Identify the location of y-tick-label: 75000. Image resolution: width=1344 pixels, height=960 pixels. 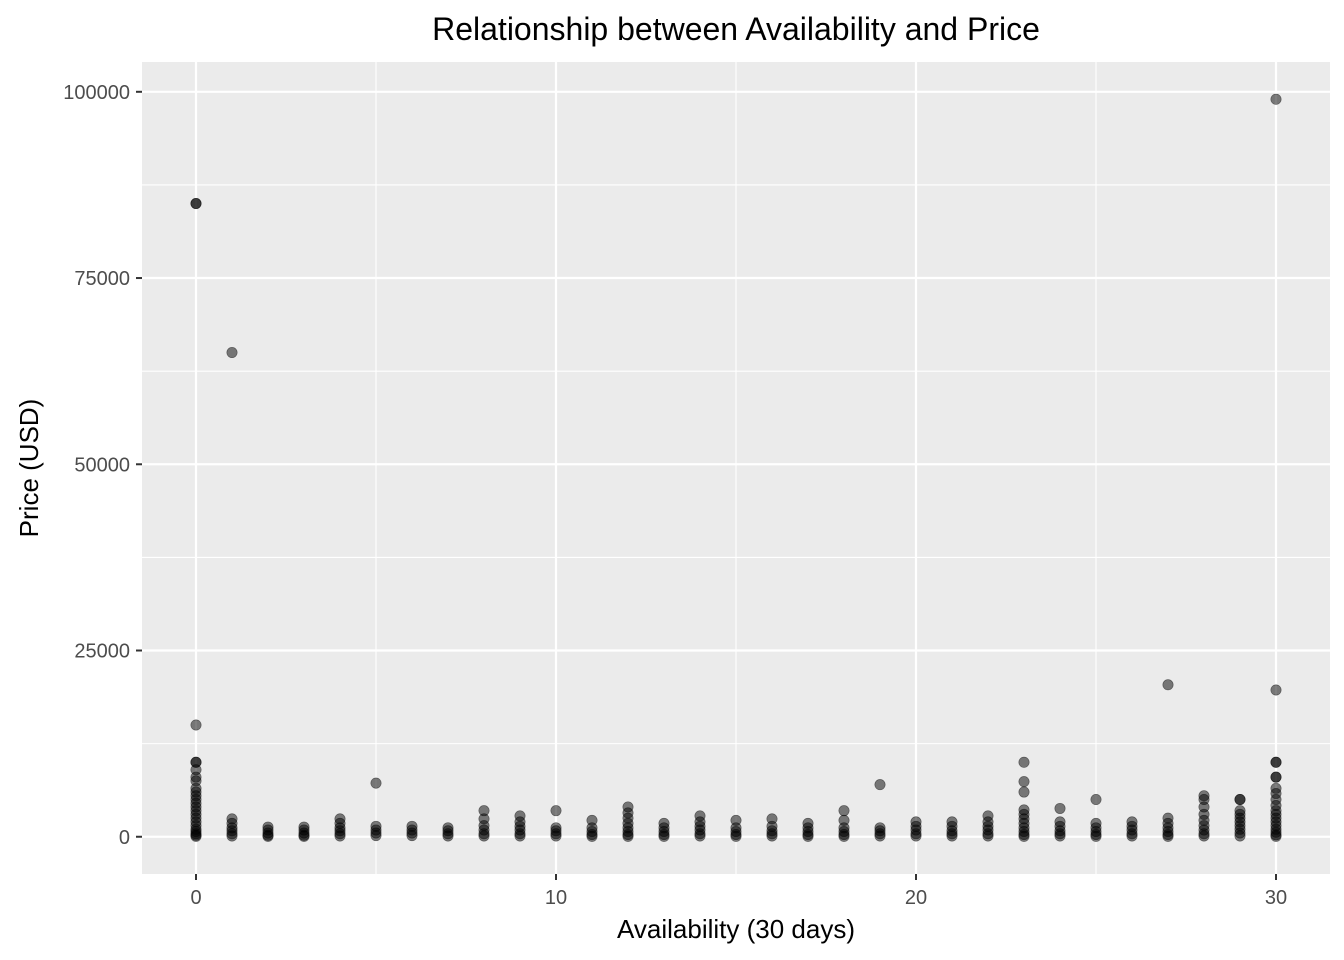
(102, 279).